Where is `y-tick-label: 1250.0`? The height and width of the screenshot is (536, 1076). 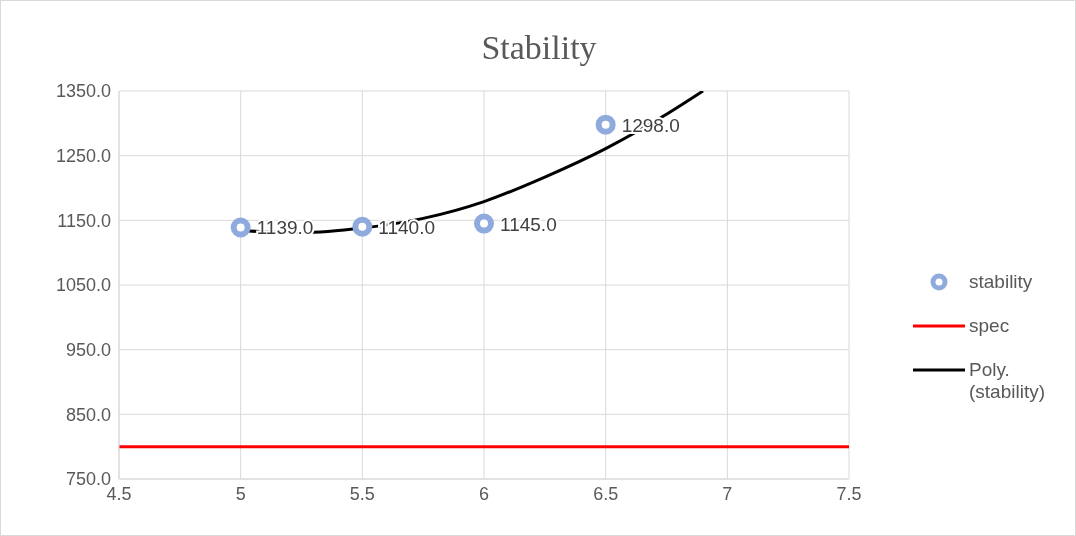
y-tick-label: 1250.0 is located at coordinates (83, 156).